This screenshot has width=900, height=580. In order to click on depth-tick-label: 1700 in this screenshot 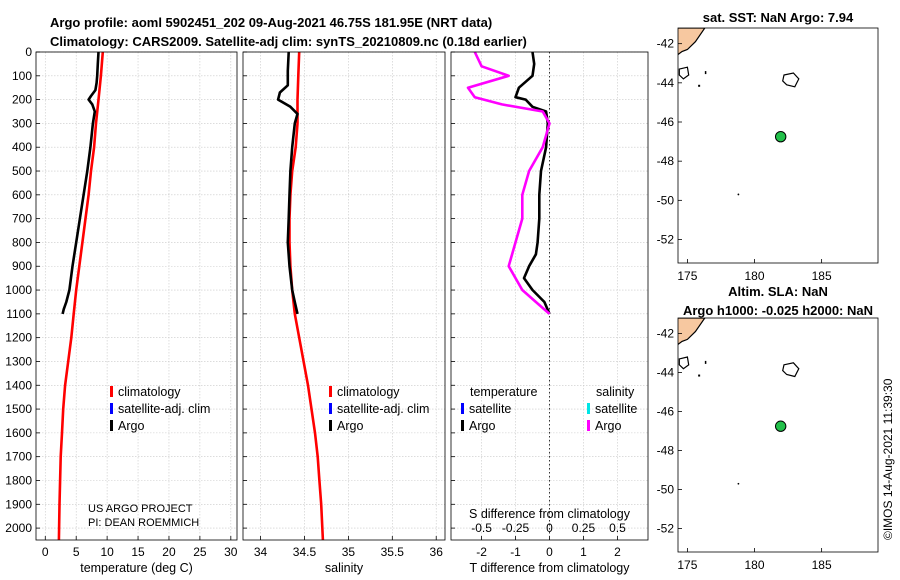, I will do `click(18, 457)`.